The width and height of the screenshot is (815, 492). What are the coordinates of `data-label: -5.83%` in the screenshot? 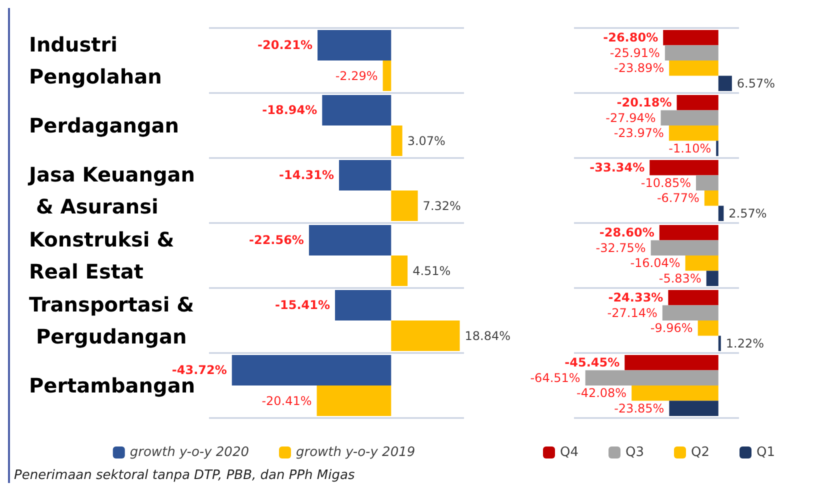 It's located at (680, 278).